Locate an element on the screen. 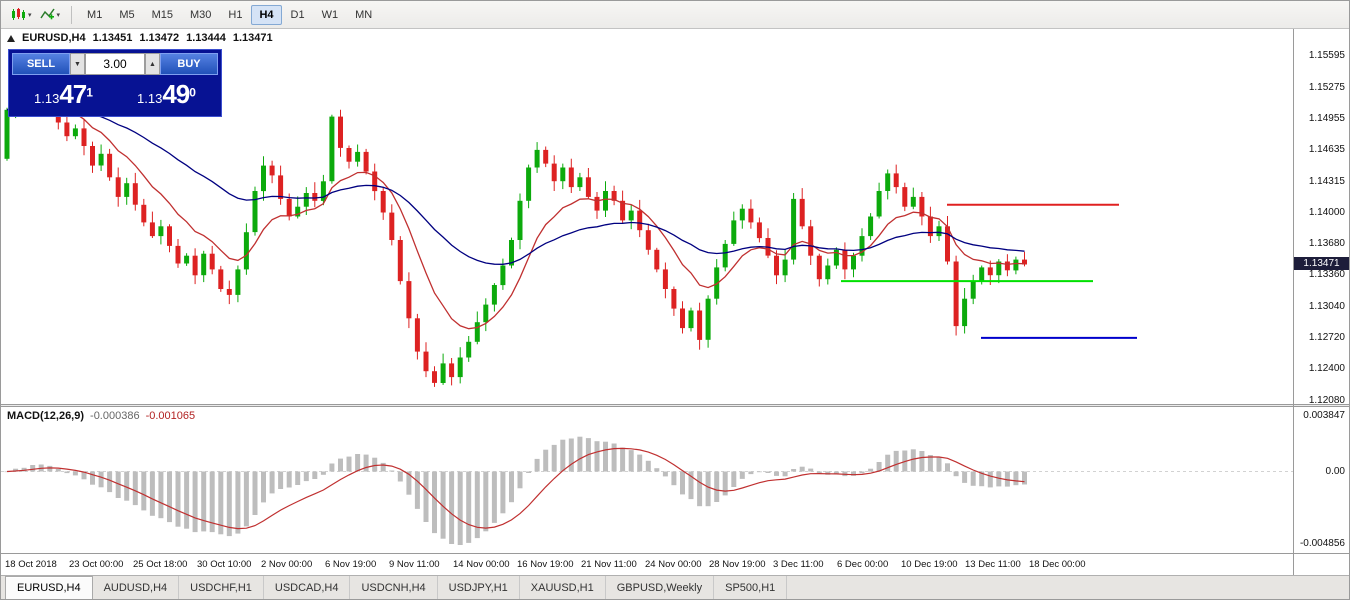 This screenshot has height=600, width=1350. time-axis-label: 13 Dec 11:00 is located at coordinates (993, 564).